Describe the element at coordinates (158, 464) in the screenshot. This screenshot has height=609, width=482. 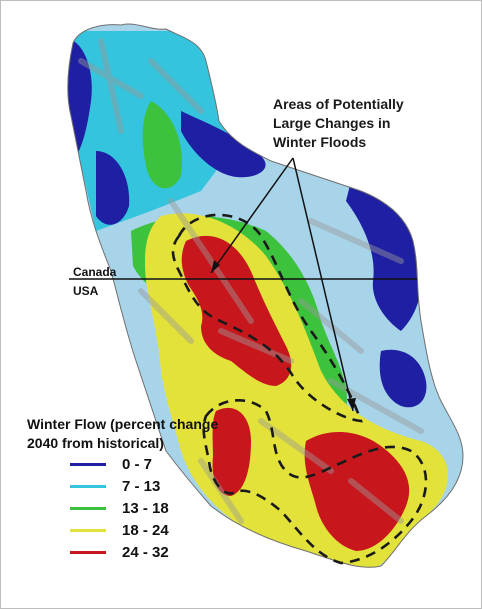
I see `legend-item-0: 0 - 7` at that location.